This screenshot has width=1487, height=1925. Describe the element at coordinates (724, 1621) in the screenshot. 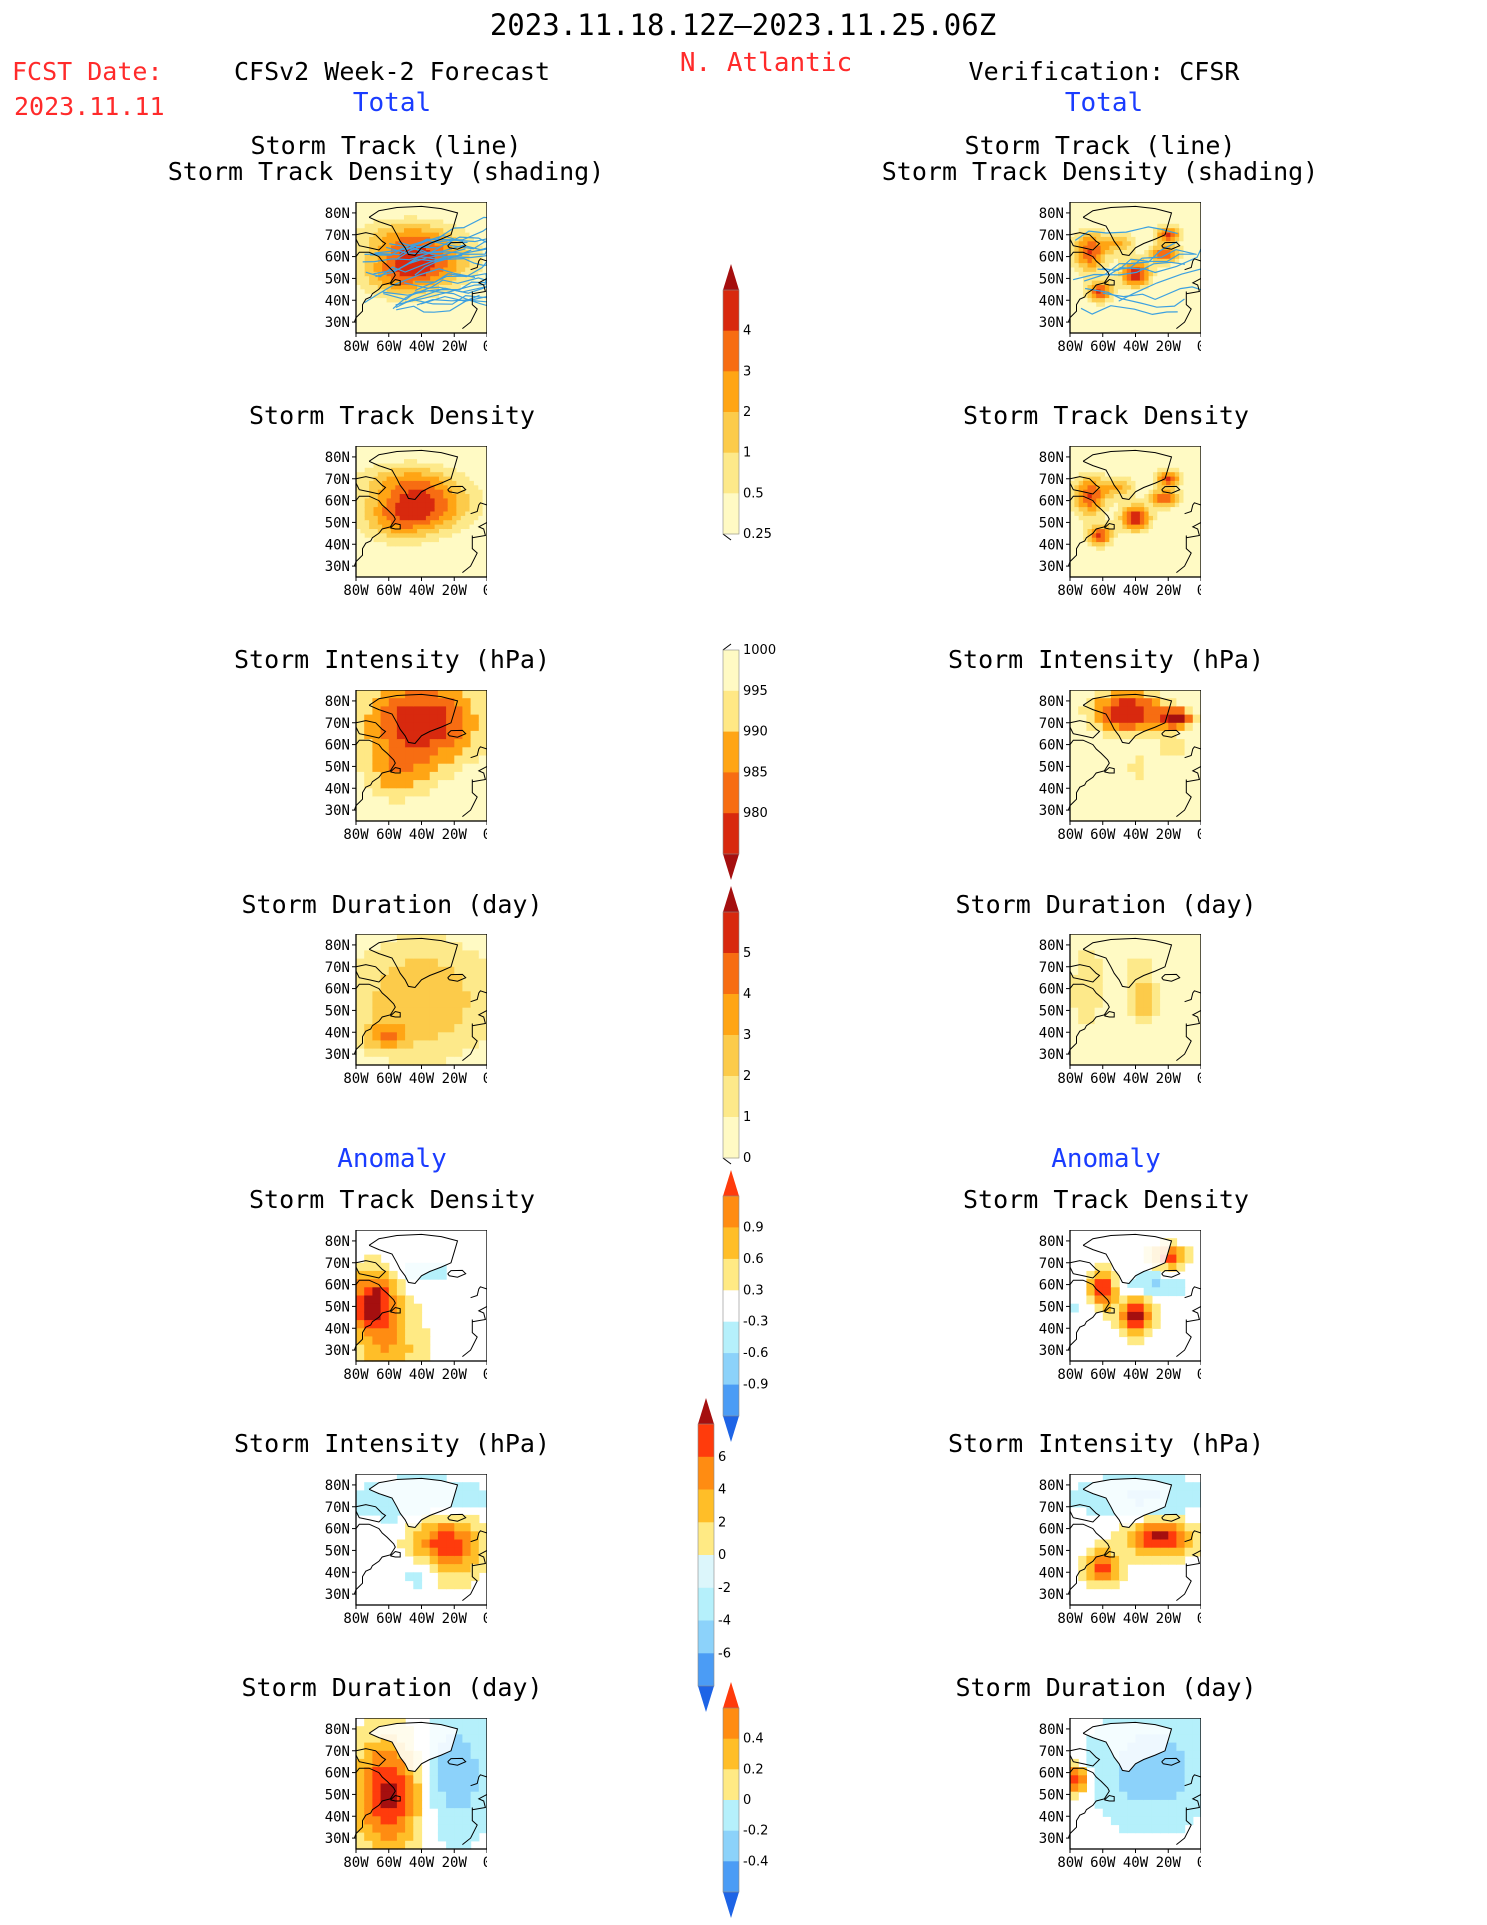

I see `colorbar-label: -4` at that location.